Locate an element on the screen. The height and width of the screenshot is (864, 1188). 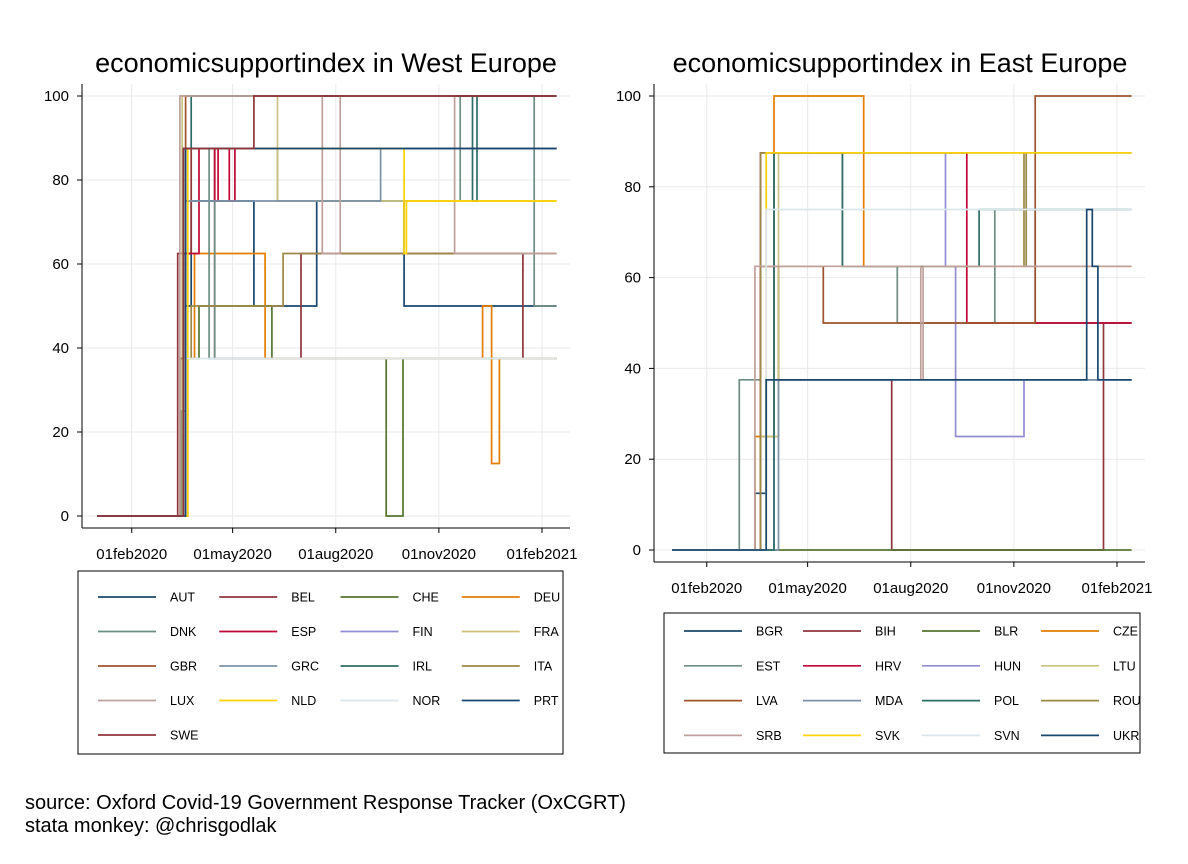
series-line-deu is located at coordinates (327, 384).